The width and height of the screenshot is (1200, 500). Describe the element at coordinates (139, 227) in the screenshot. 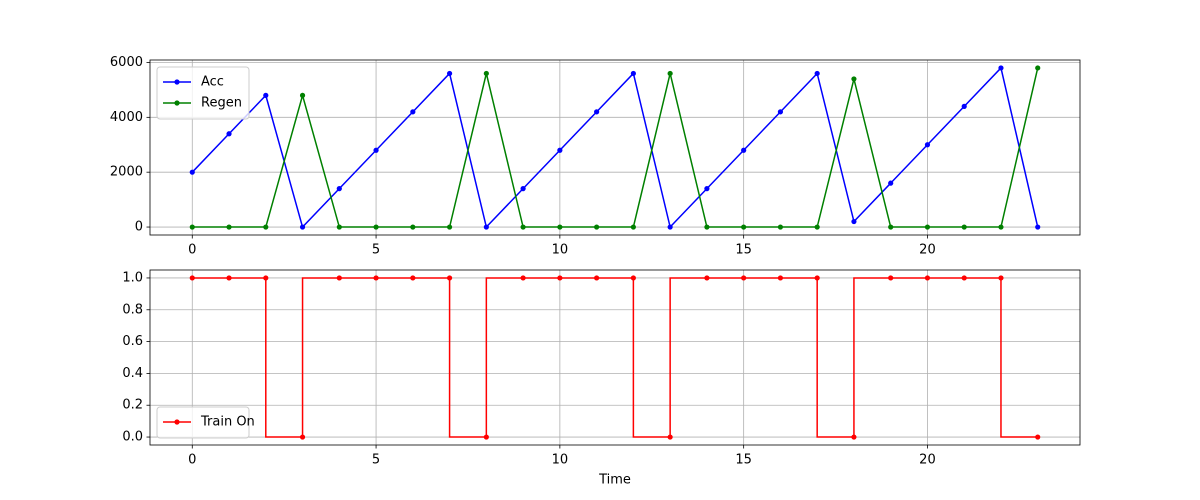

I see `y-tick-label: 0` at that location.